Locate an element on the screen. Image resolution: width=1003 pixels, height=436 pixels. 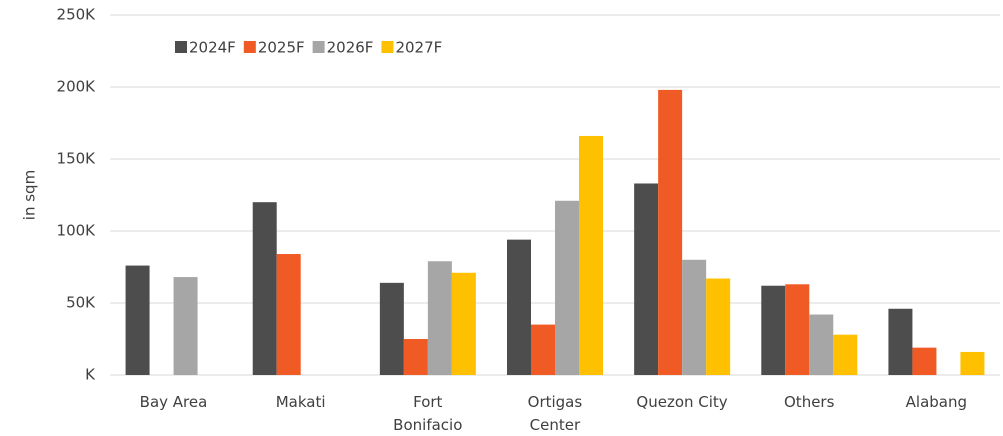
legend-label: 2026F is located at coordinates (350, 48).